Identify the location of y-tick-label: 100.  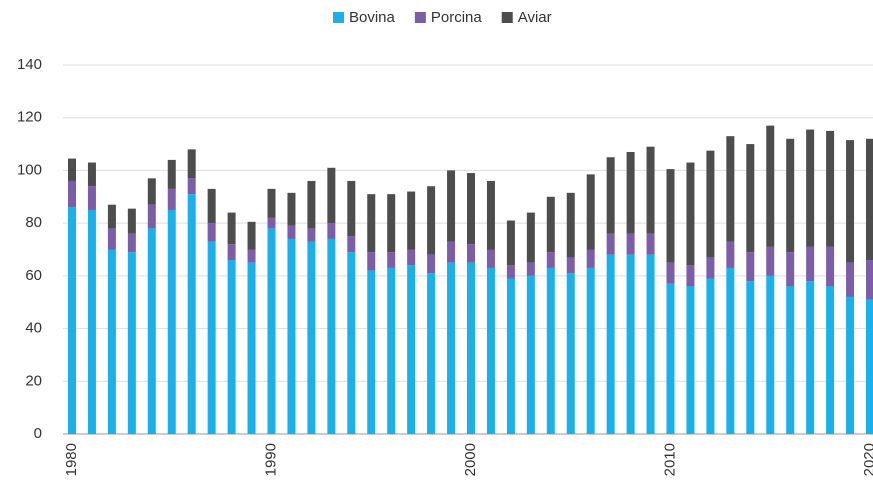
(29, 169).